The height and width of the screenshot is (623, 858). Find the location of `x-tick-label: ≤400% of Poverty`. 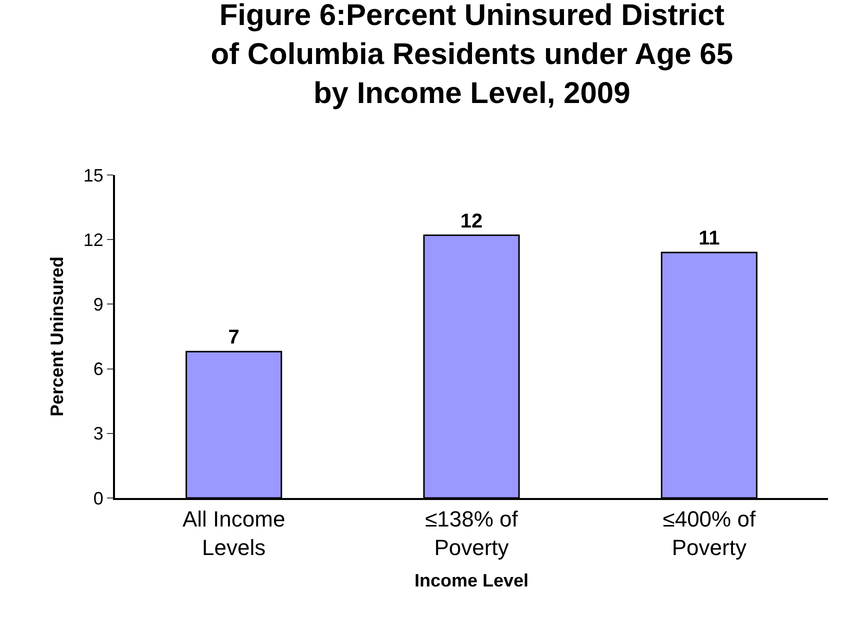

x-tick-label: ≤400% of Poverty is located at coordinates (709, 533).